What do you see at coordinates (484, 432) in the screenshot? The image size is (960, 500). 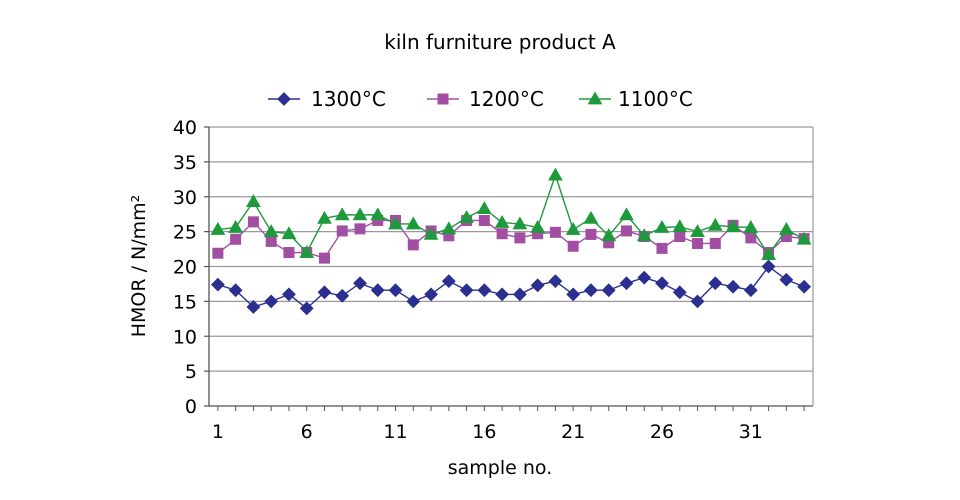 I see `x-tick-label: 16` at bounding box center [484, 432].